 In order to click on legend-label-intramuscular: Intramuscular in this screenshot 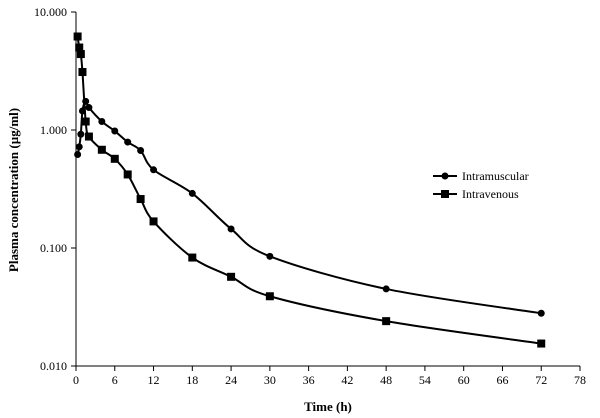, I will do `click(495, 176)`.